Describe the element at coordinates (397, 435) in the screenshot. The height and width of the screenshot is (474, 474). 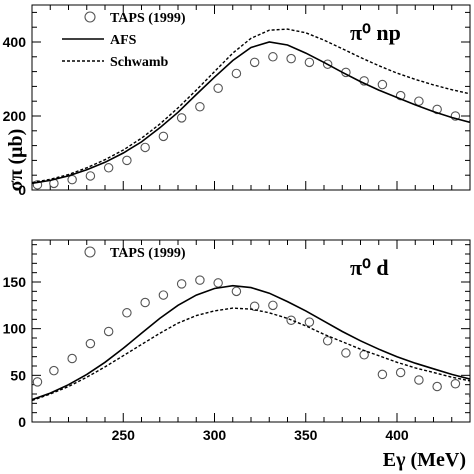
I see `x-tick-label: 400` at that location.